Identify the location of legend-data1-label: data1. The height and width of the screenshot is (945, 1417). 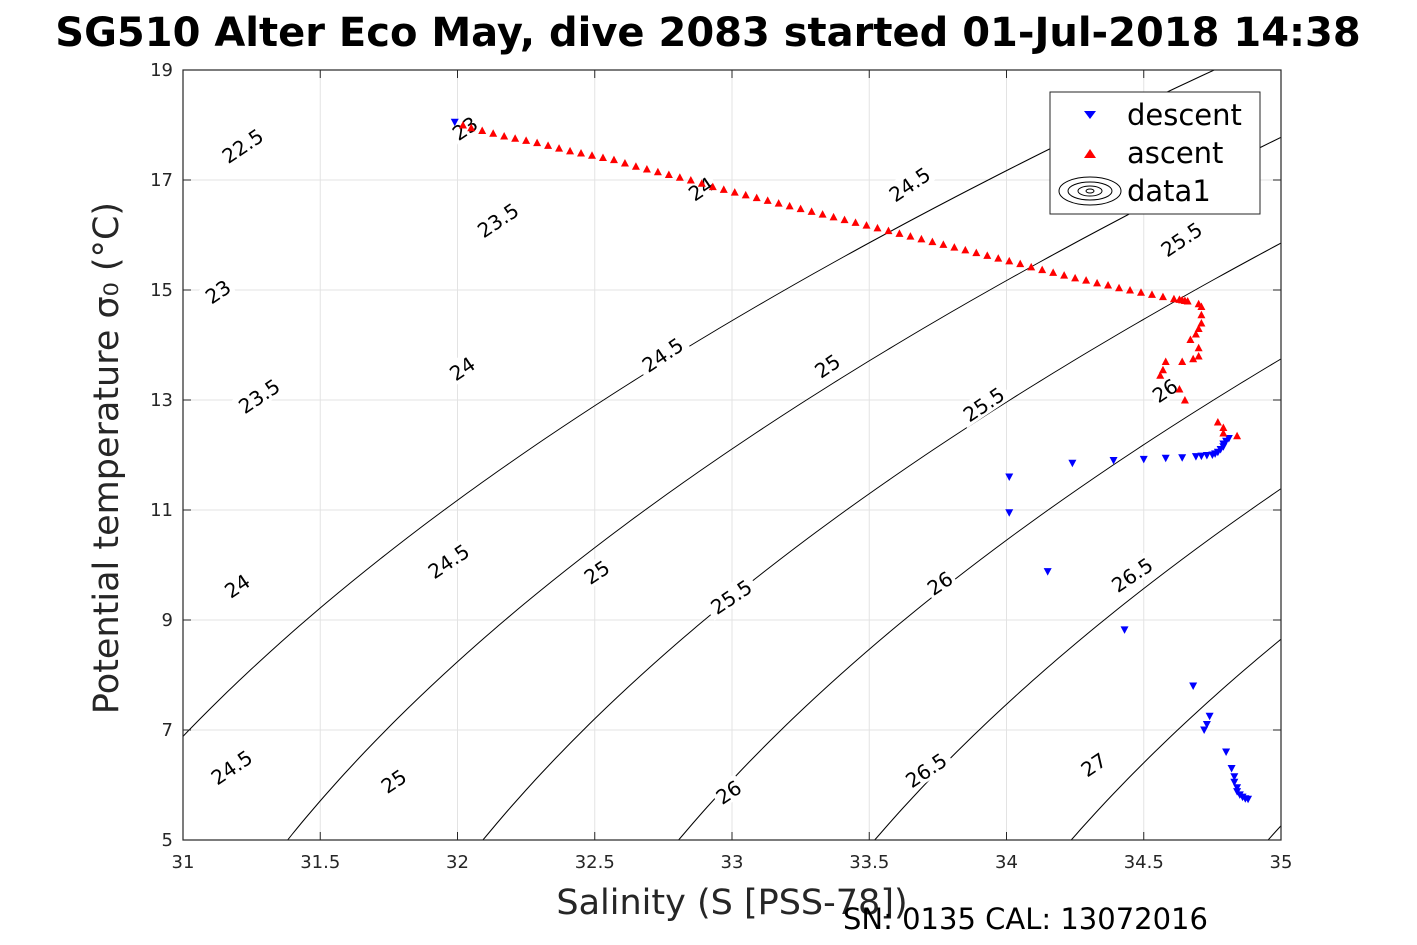
(1169, 191).